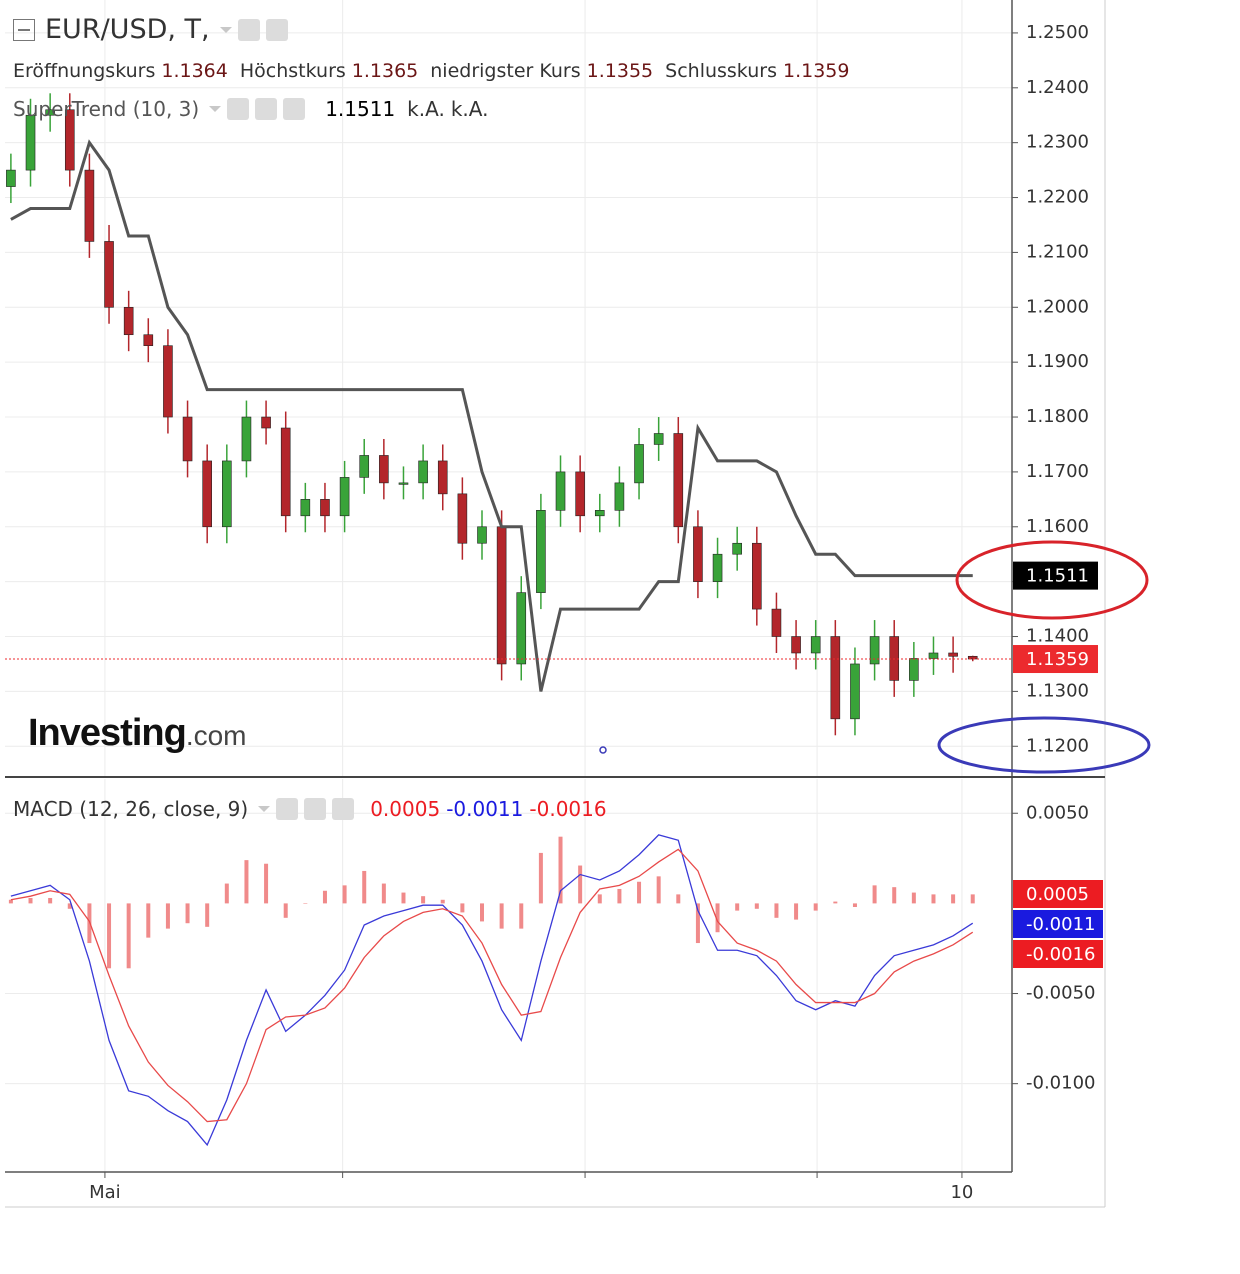 The height and width of the screenshot is (1274, 1240). I want to click on legend-label: Schlusskurs, so click(721, 71).